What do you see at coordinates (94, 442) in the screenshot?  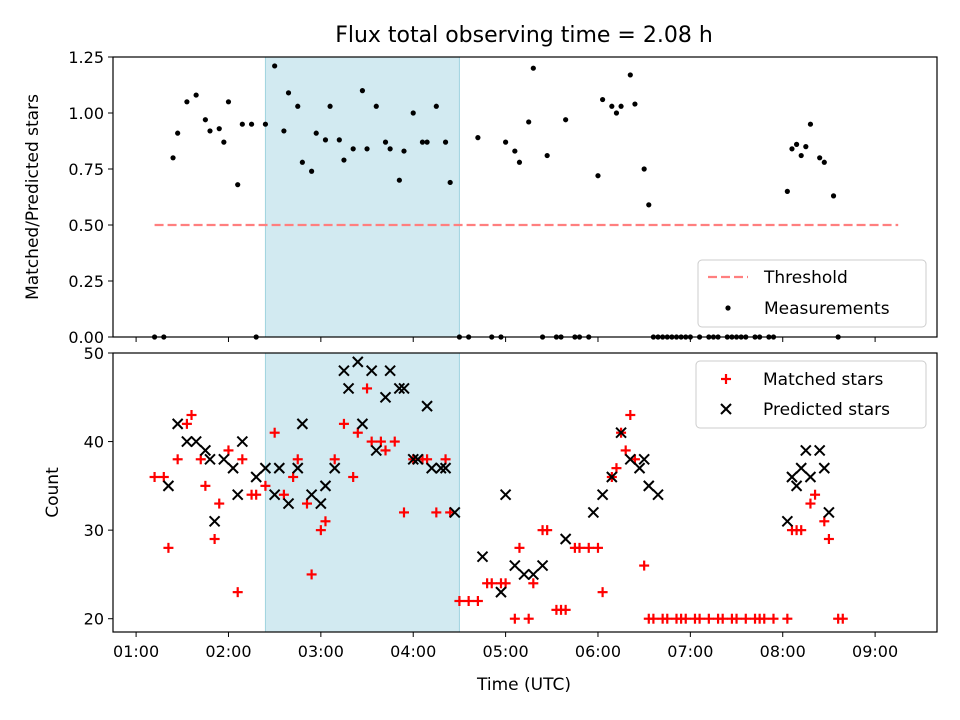 I see `y-tick-label: 40` at bounding box center [94, 442].